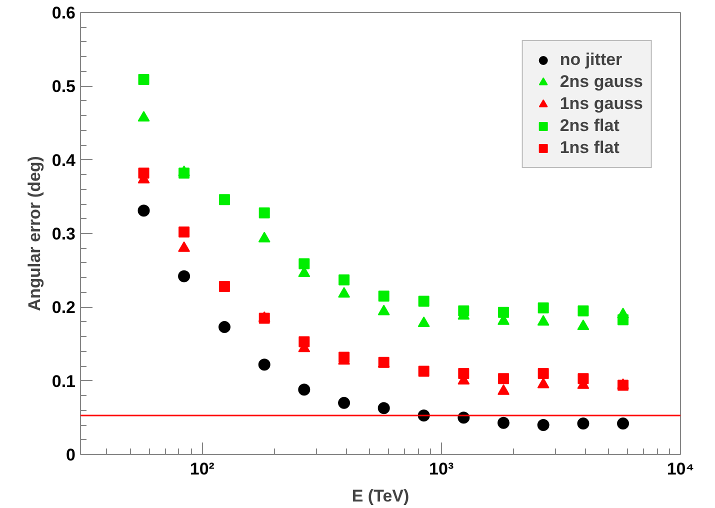 The image size is (715, 508). I want to click on legend-label: 1ns flat, so click(590, 148).